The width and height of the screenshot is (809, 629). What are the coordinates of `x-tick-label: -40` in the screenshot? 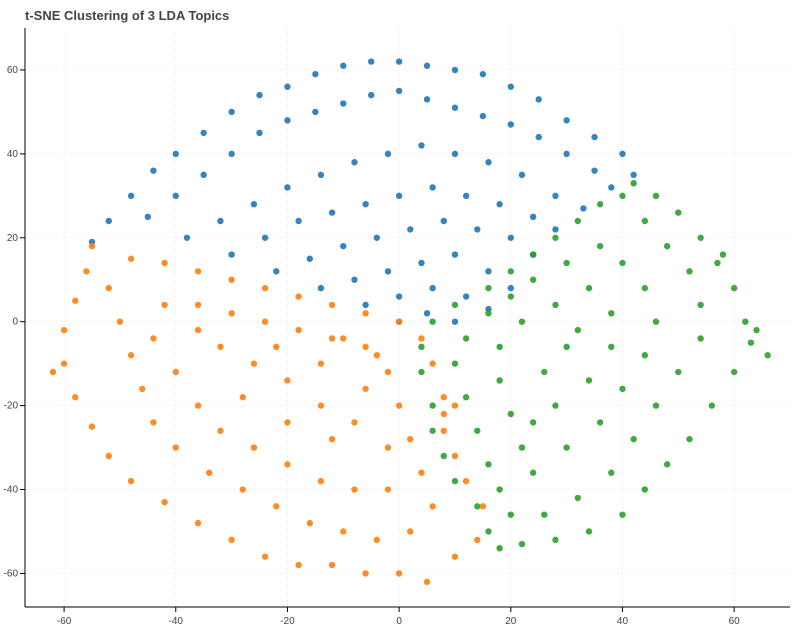 It's located at (176, 621).